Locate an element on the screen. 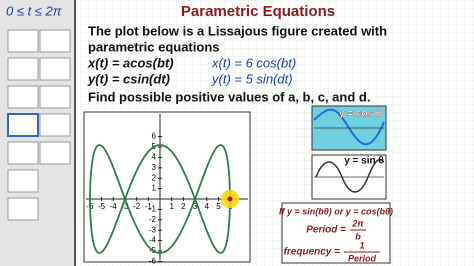 Image resolution: width=474 pixels, height=266 pixels. y-tick-label: 4 is located at coordinates (154, 157).